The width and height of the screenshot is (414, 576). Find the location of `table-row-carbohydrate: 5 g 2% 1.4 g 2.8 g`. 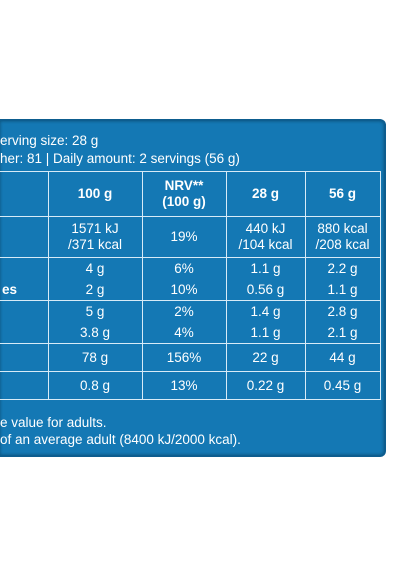

table-row-carbohydrate: 5 g 2% 1.4 g 2.8 g is located at coordinates (190, 311).